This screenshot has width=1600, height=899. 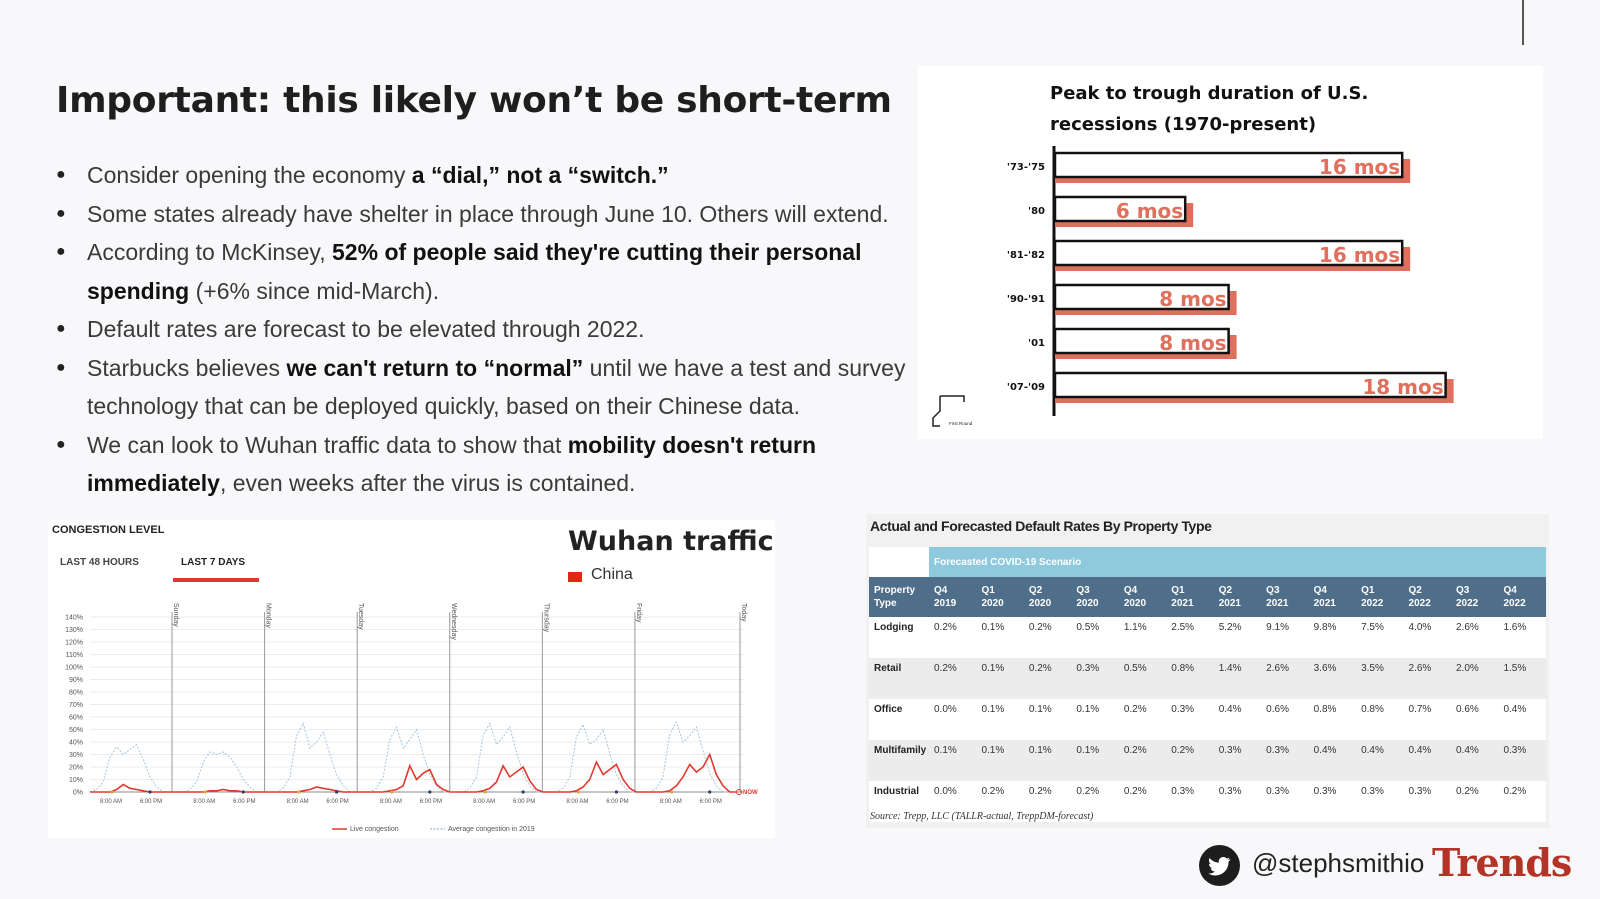 I want to click on scenario-blank, so click(x=899, y=562).